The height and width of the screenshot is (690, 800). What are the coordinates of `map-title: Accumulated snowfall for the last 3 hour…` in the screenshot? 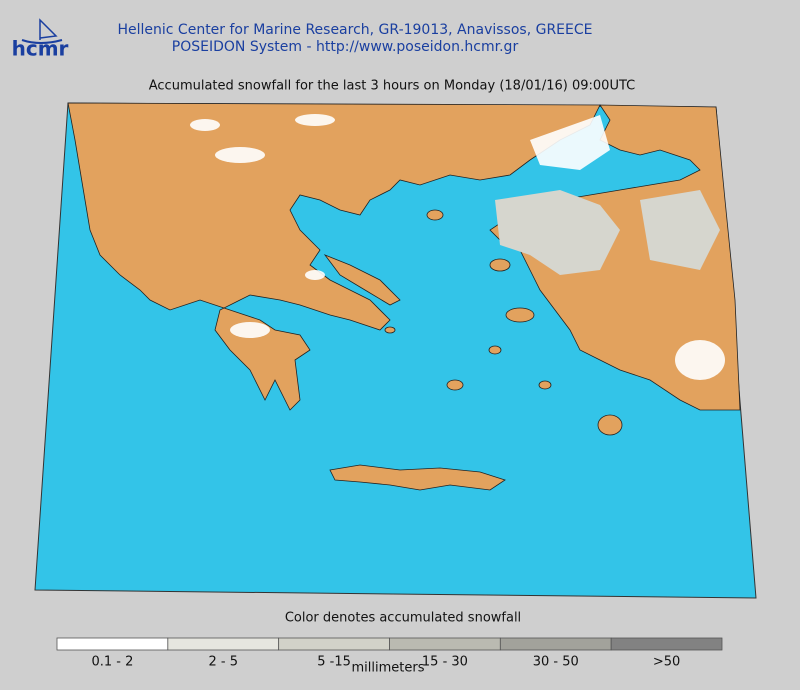 It's located at (392, 86).